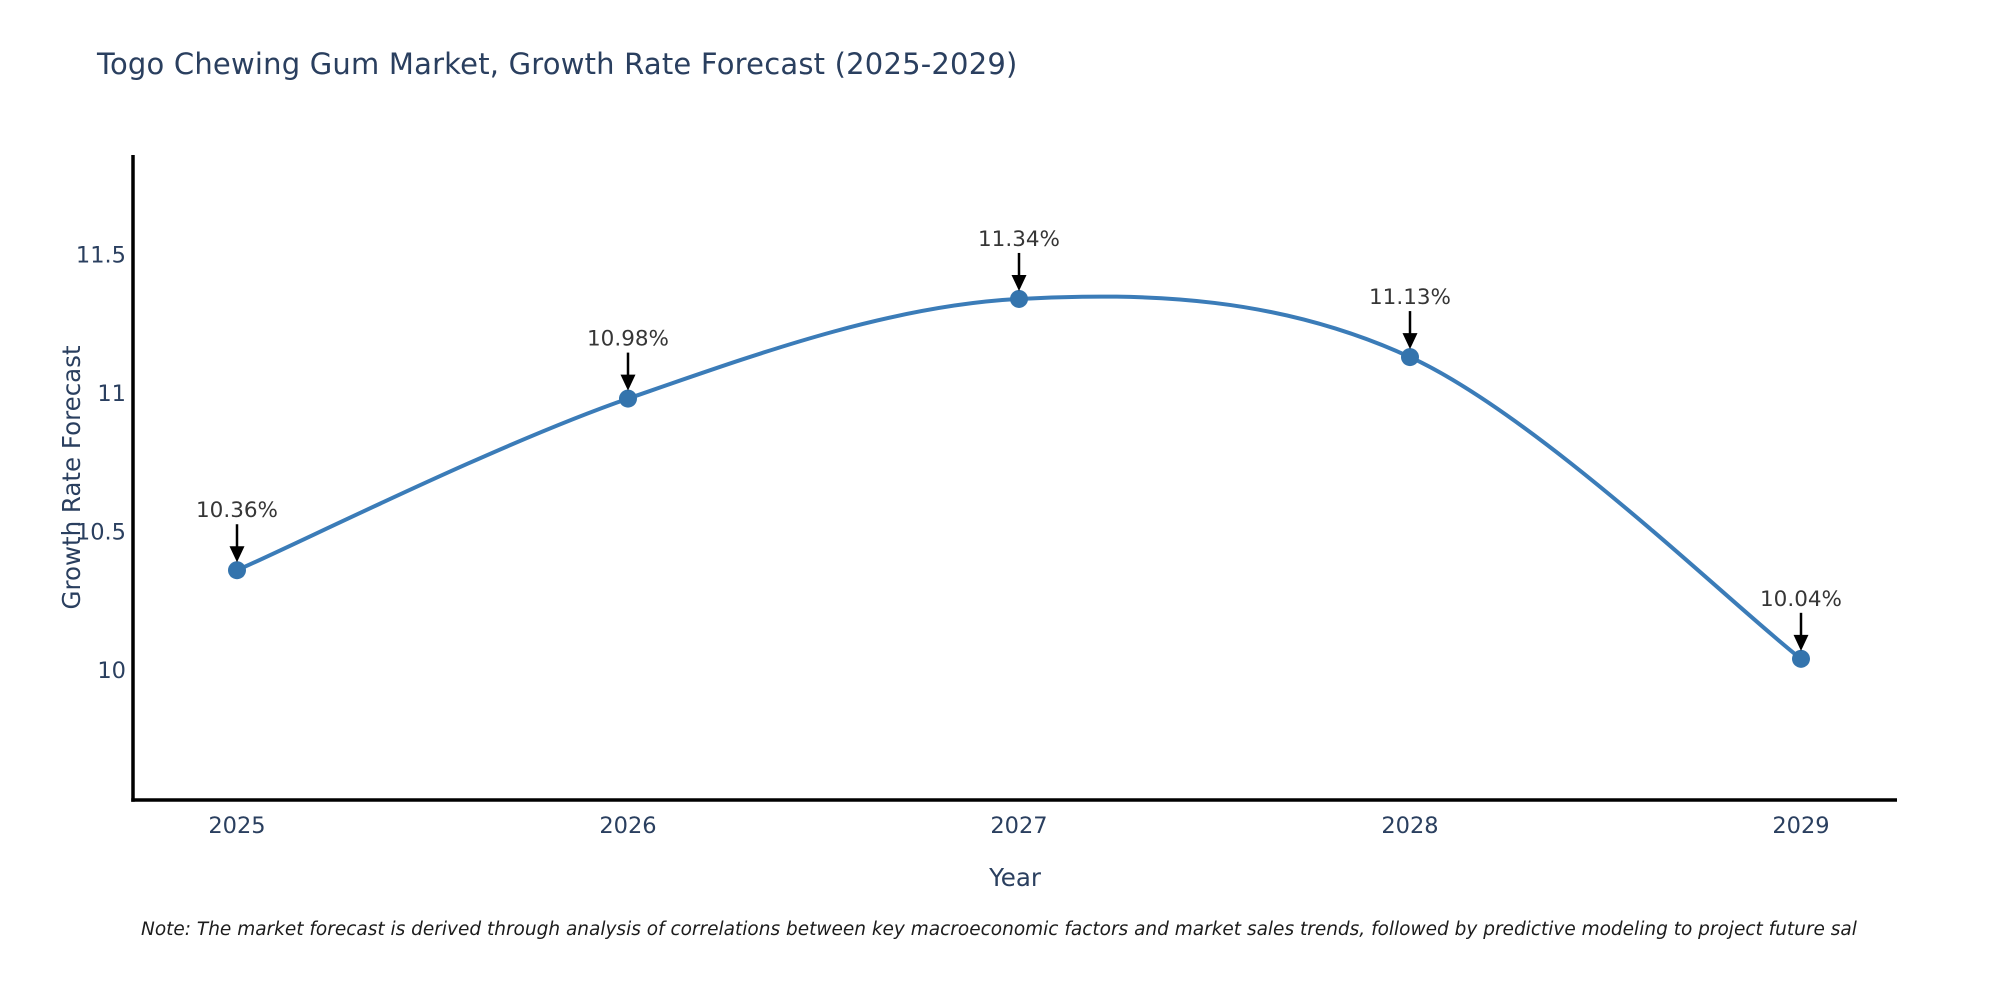 This screenshot has height=1000, width=2000. Describe the element at coordinates (111, 394) in the screenshot. I see `y-tick-label: 11` at that location.